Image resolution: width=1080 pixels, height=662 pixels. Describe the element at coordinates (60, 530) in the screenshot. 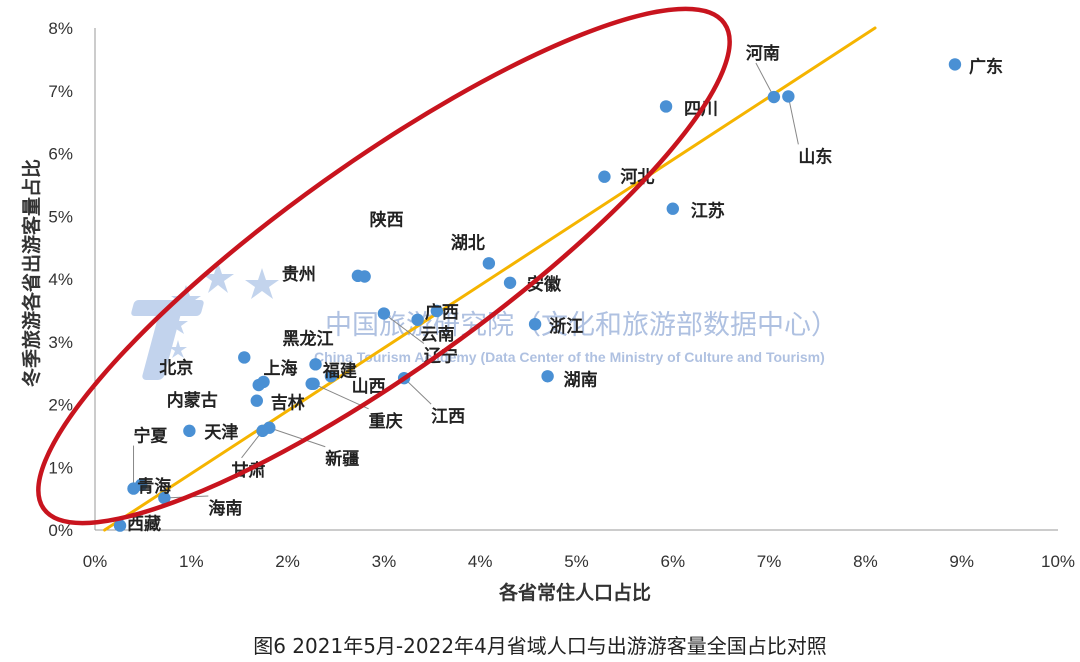

I see `y-tick-label: 0%` at that location.